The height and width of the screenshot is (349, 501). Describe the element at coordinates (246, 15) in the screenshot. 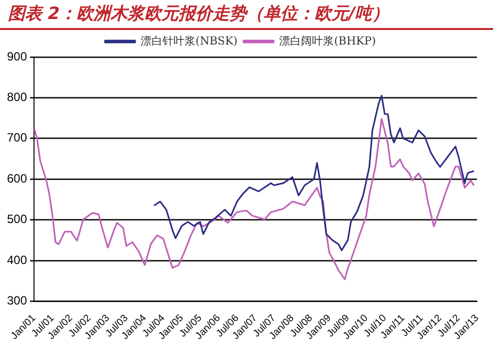

I see `chart-title: 图表 2：欧洲木浆欧元报价走势（单位：欧元/吨）` at that location.